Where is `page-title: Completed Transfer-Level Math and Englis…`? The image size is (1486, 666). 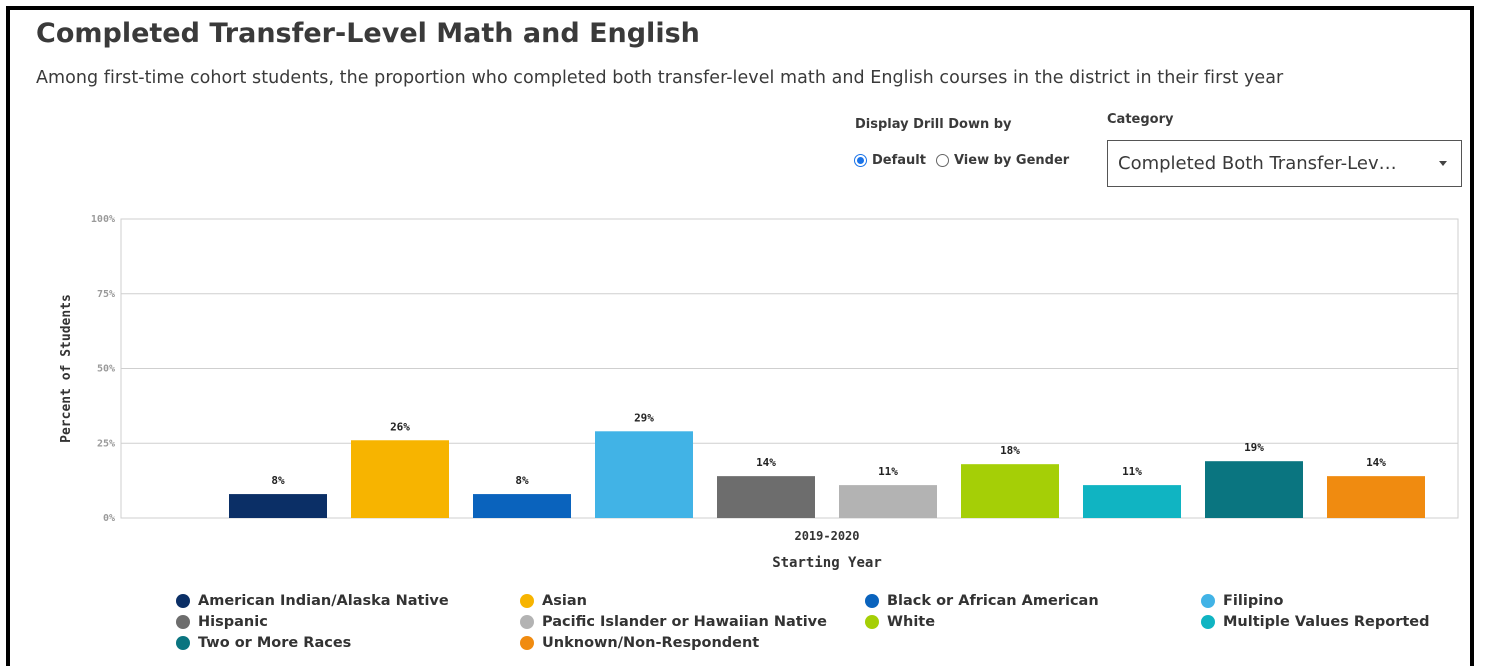
page-title: Completed Transfer-Level Math and Englis… is located at coordinates (368, 33).